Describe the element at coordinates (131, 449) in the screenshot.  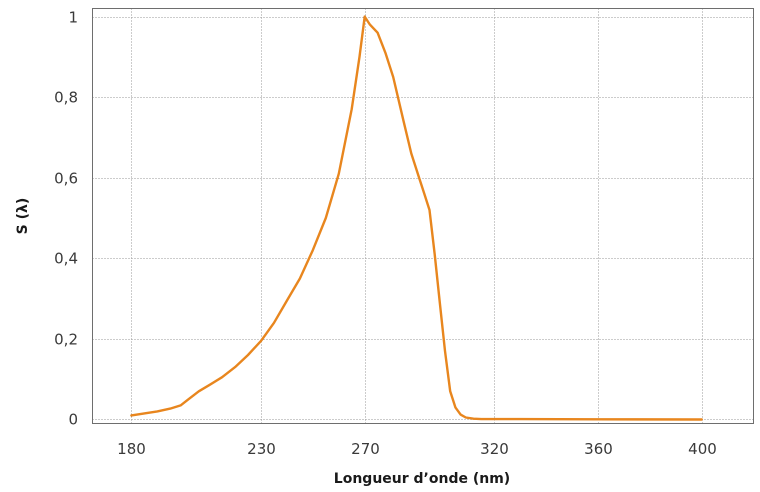
I see `x-tick-label: 180` at that location.